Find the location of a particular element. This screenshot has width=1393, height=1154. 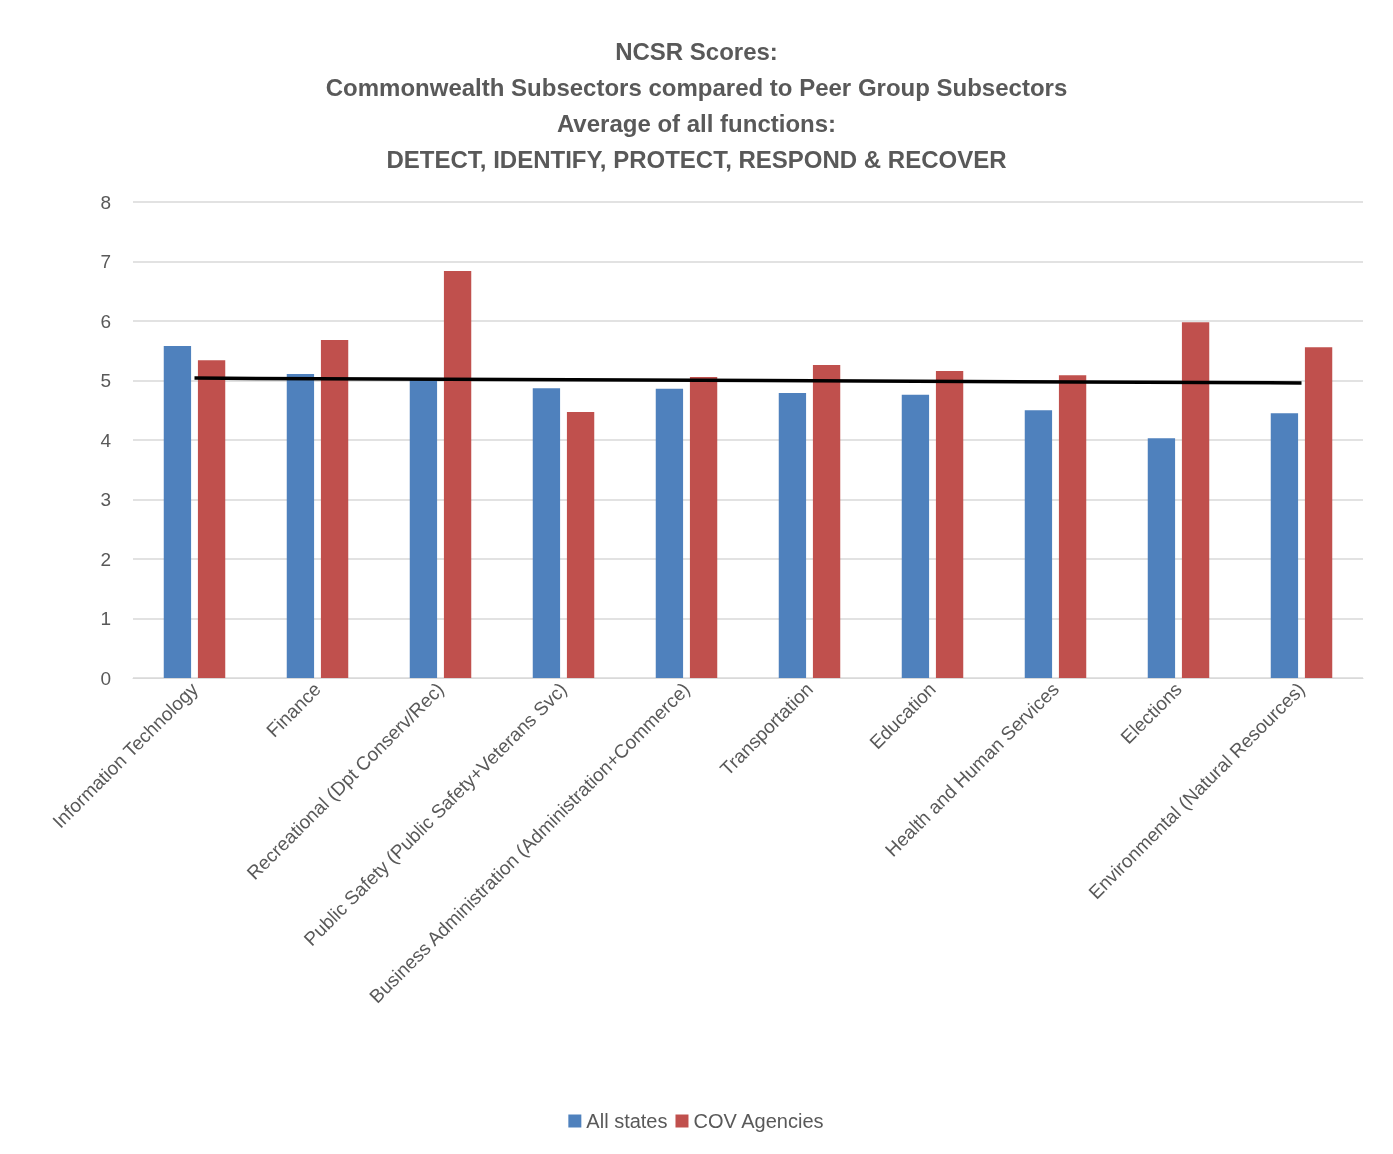

legend-label: COV Agencies is located at coordinates (758, 1121).